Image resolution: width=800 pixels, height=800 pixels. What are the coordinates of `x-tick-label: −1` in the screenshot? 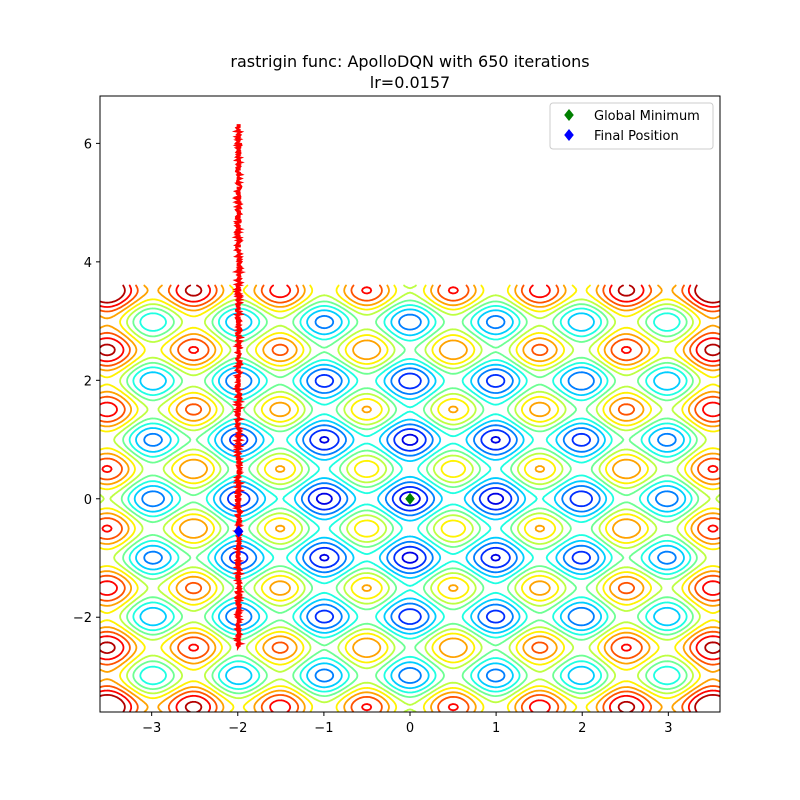 It's located at (323, 728).